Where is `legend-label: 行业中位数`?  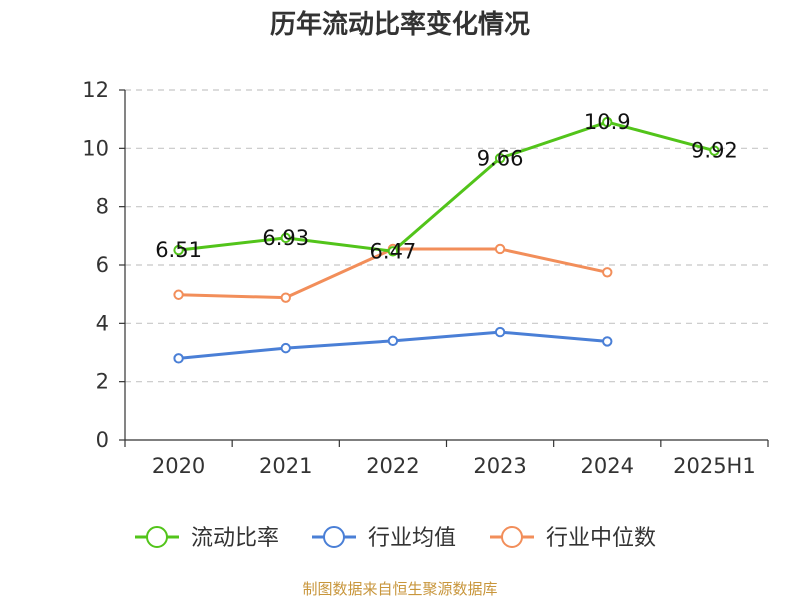
legend-label: 行业中位数 is located at coordinates (601, 538).